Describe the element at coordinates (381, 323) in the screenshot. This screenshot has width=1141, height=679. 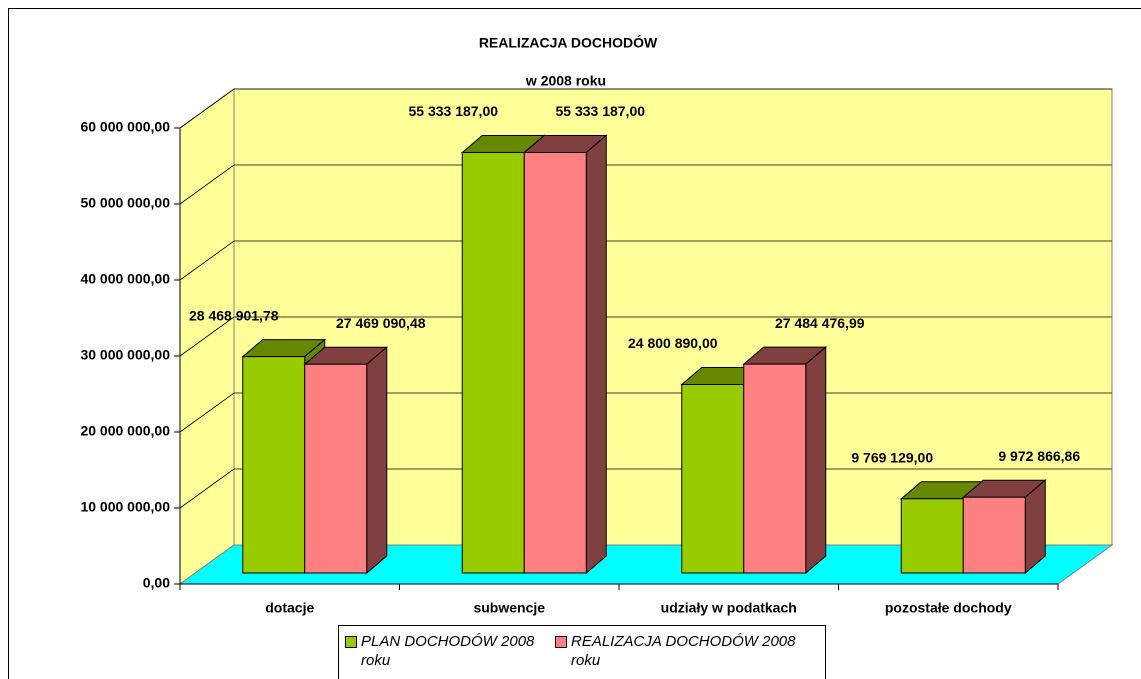
I see `value-label: 27 469 090,48` at that location.